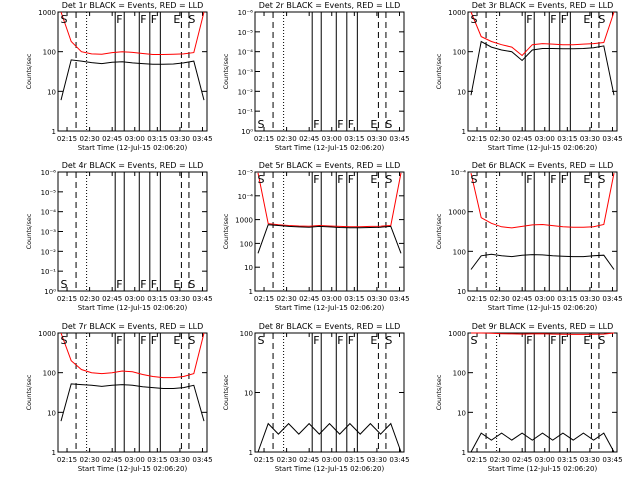  Describe the element at coordinates (132, 392) in the screenshot. I see `plot-frame` at that location.